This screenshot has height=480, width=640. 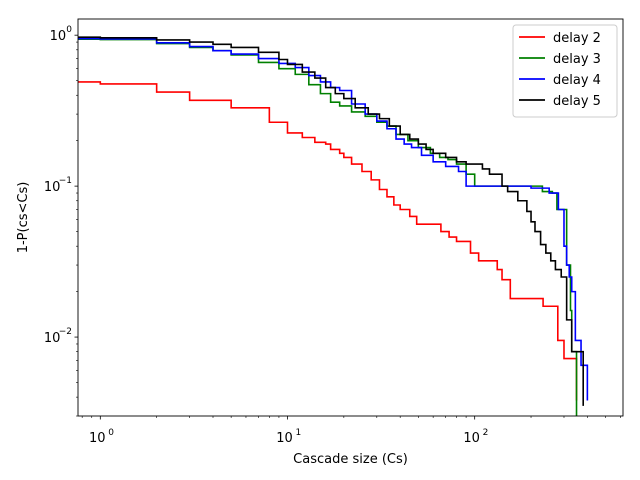 I want to click on x-axis-label: Cascade size (Cs), so click(x=350, y=459).